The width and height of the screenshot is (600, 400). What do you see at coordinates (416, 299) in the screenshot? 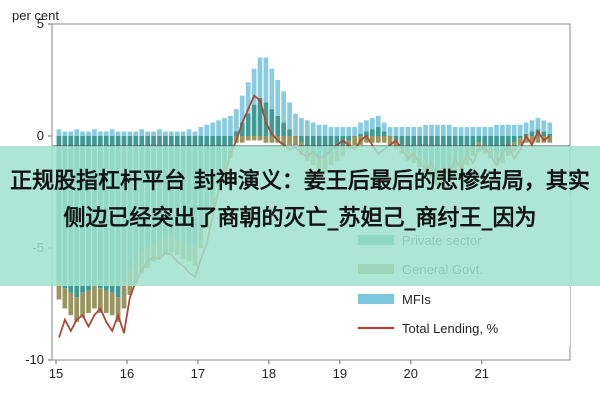
I see `legend-label: MFIs` at bounding box center [416, 299].